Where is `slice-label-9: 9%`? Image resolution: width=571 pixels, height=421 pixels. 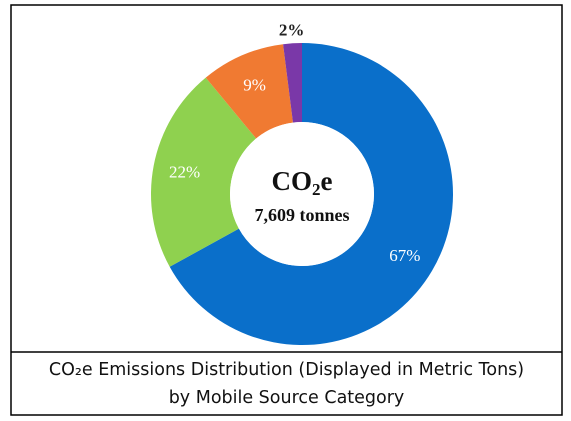
slice-label-9: 9% is located at coordinates (254, 84).